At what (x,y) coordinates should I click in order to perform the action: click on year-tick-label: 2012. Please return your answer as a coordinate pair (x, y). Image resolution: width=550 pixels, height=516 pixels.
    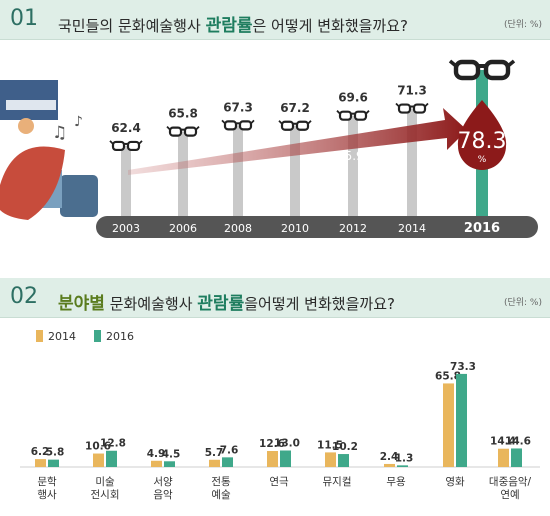
    Looking at the image, I should click on (353, 228).